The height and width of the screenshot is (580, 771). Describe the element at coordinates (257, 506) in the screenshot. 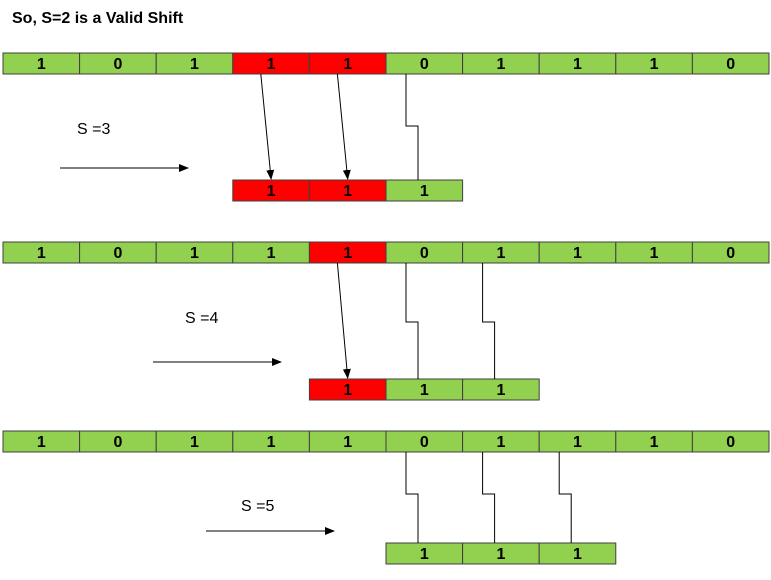

I see `shift-label: S =5` at that location.